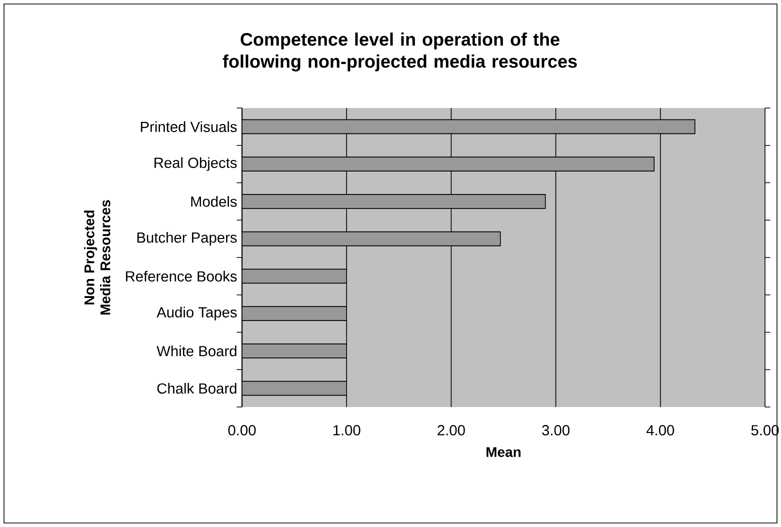 The width and height of the screenshot is (781, 527). Describe the element at coordinates (399, 52) in the screenshot. I see `chart-title: Competence level in operation of the following non-projected media resources` at that location.